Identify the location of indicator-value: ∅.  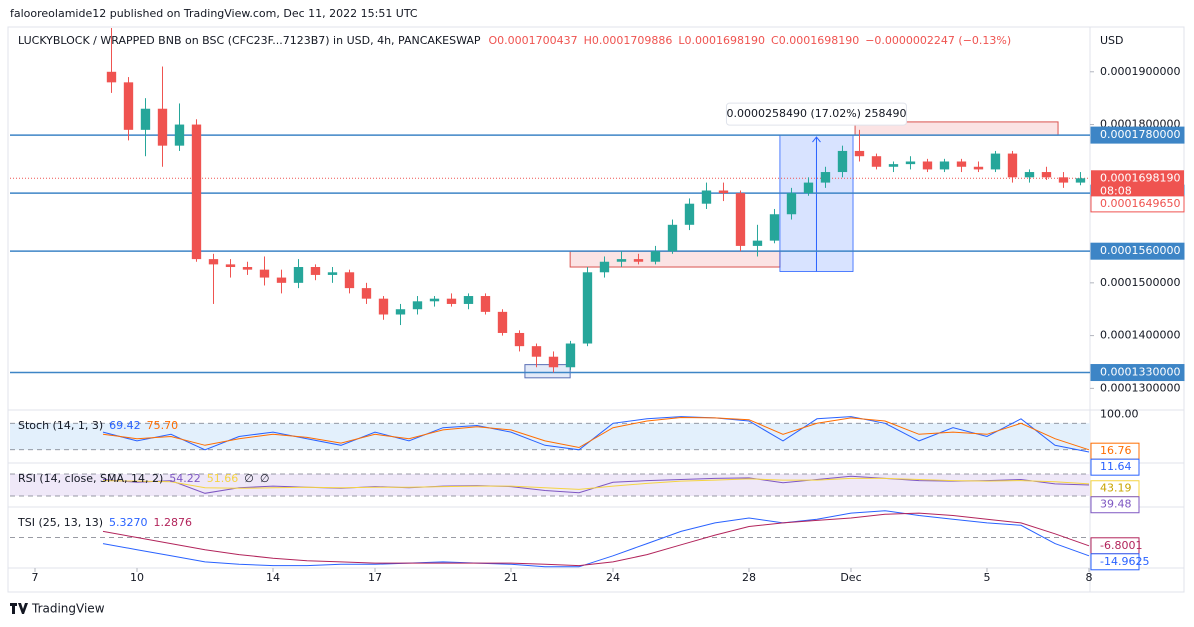
(265, 478).